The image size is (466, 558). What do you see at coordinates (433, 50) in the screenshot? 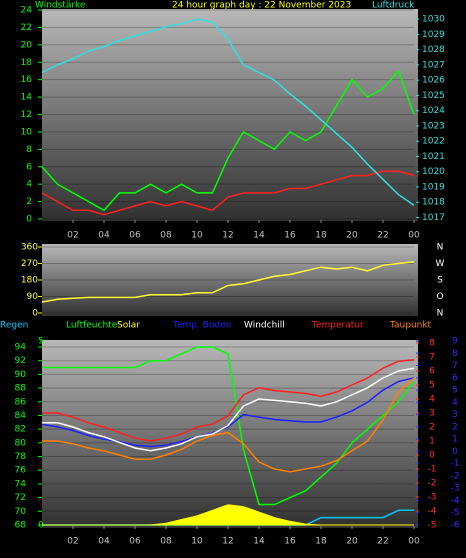
I see `y-tick-label: 1028` at bounding box center [433, 50].